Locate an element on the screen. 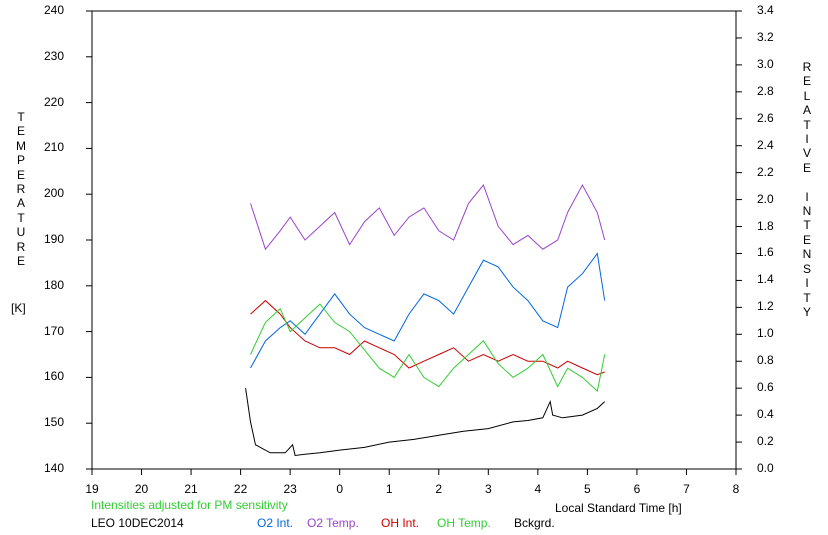 Image resolution: width=828 pixels, height=535 pixels. y-left-tick-label: 170 is located at coordinates (53, 330).